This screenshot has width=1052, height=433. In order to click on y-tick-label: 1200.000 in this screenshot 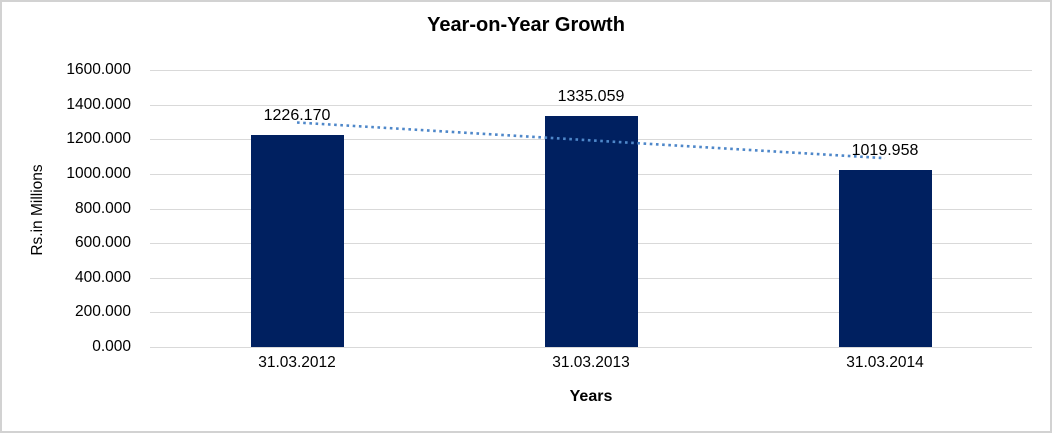, I will do `click(98, 139)`.